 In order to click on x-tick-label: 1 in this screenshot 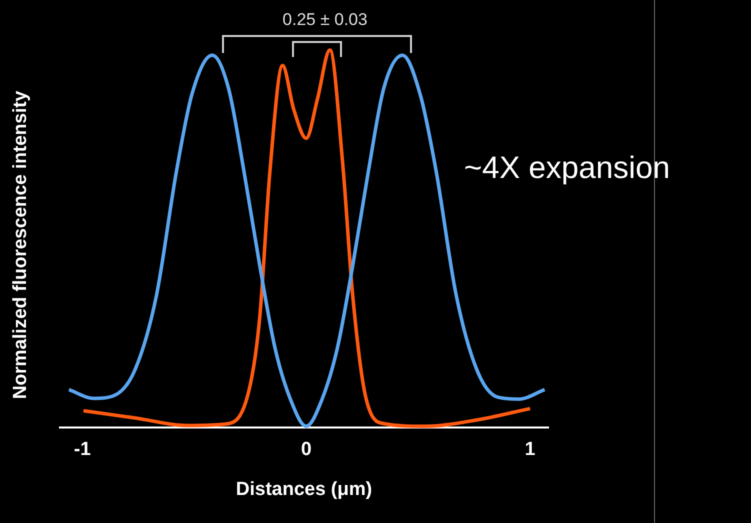, I will do `click(530, 449)`.